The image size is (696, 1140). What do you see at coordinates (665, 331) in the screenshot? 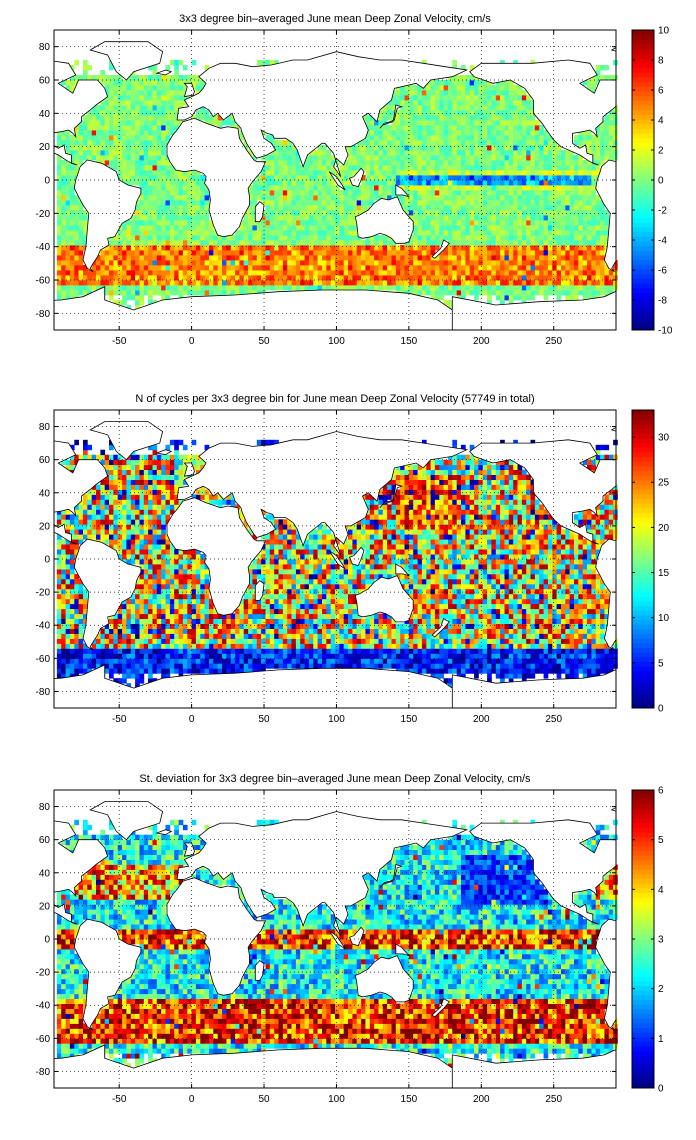
I see `colorbar-tick-label: -10` at bounding box center [665, 331].